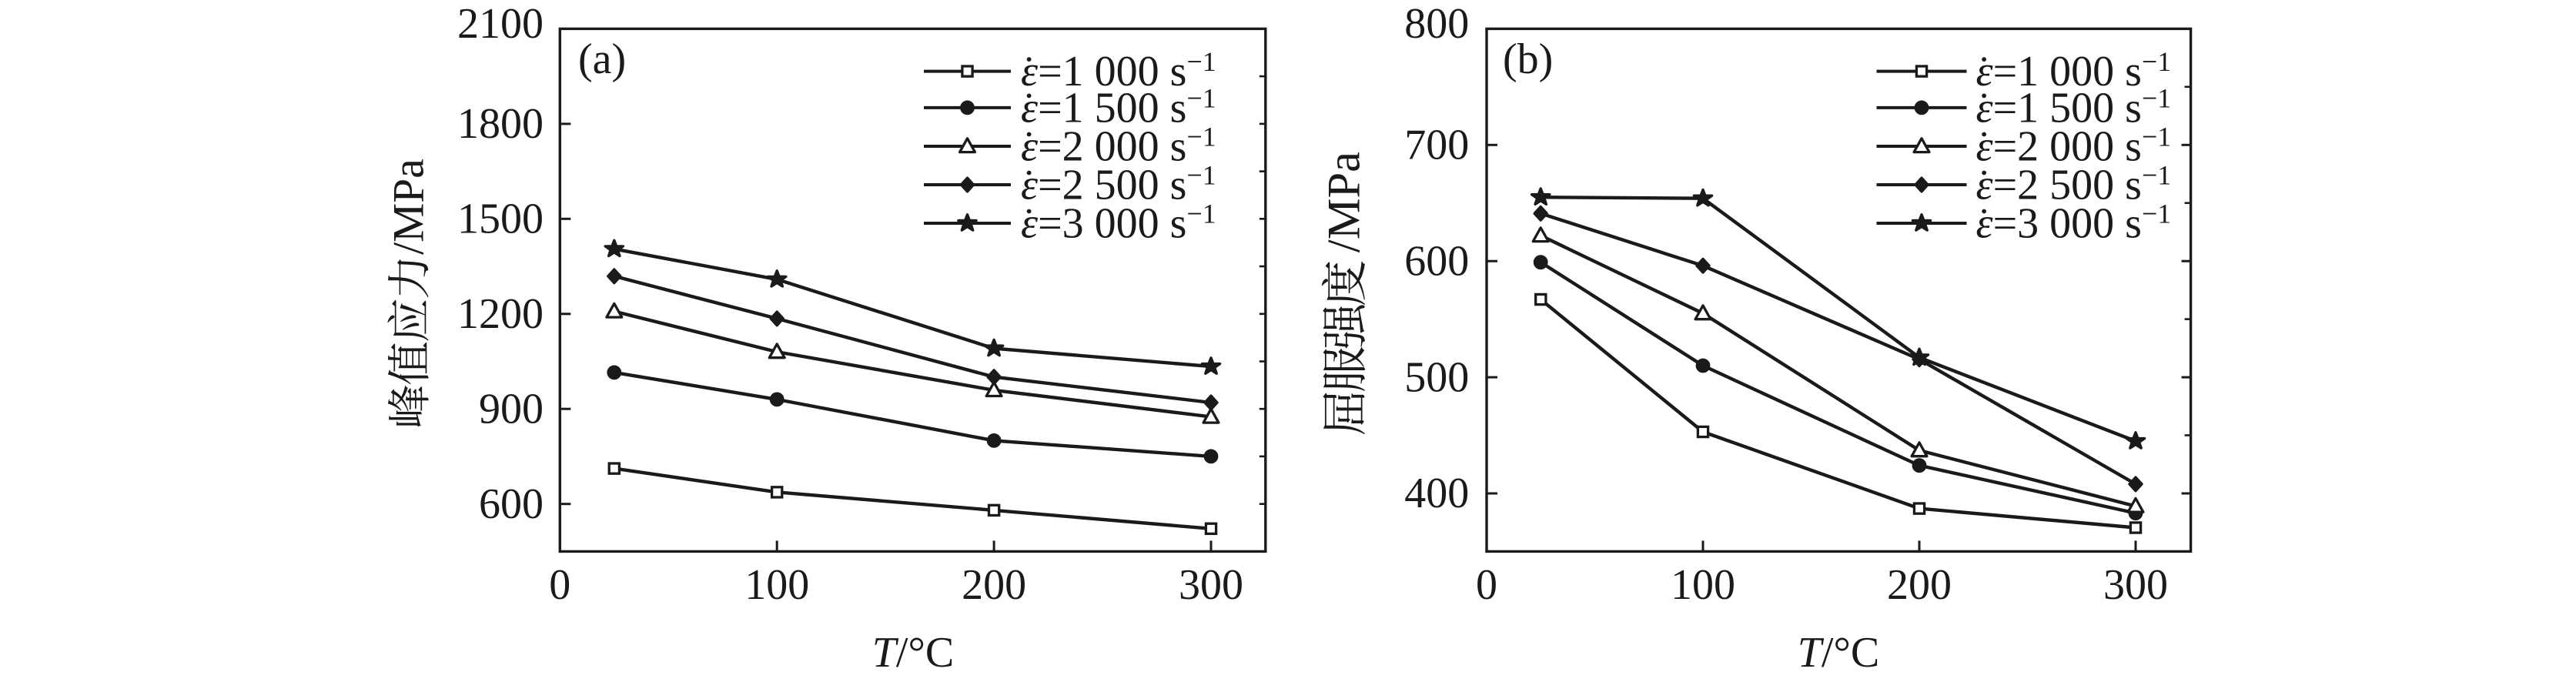  I want to click on svg-text: 2100, so click(501, 24).